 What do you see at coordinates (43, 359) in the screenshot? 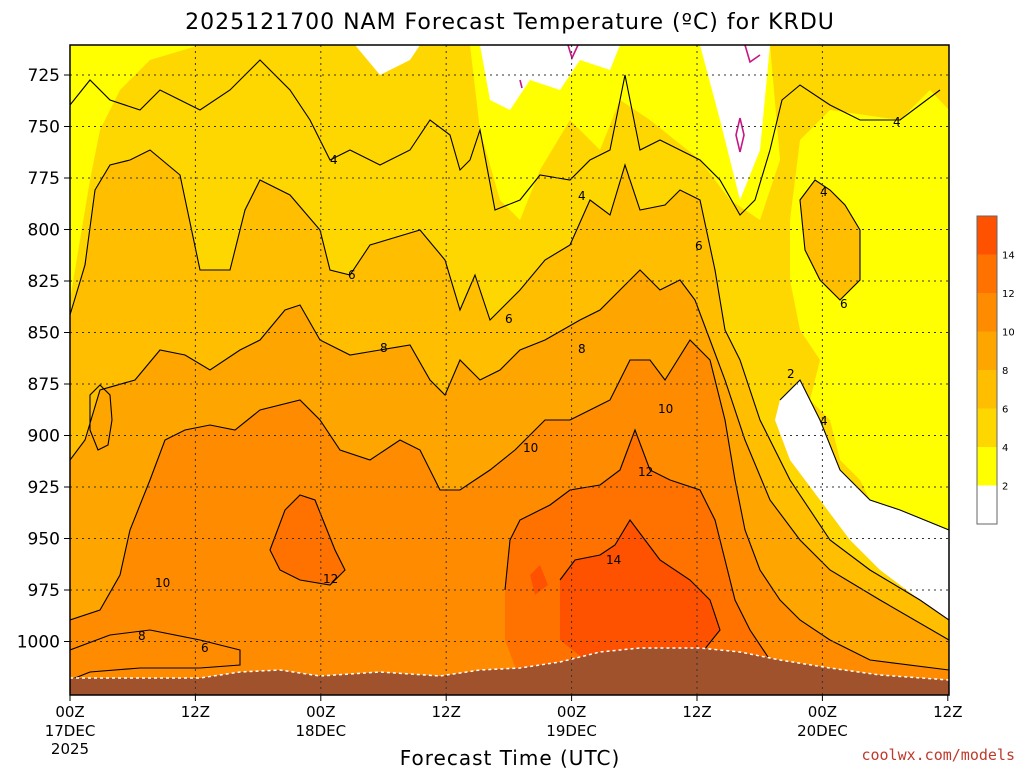
I see `y-axis: 725 750 775 800 825 850 875 900 925 950 975 1000` at bounding box center [43, 359].